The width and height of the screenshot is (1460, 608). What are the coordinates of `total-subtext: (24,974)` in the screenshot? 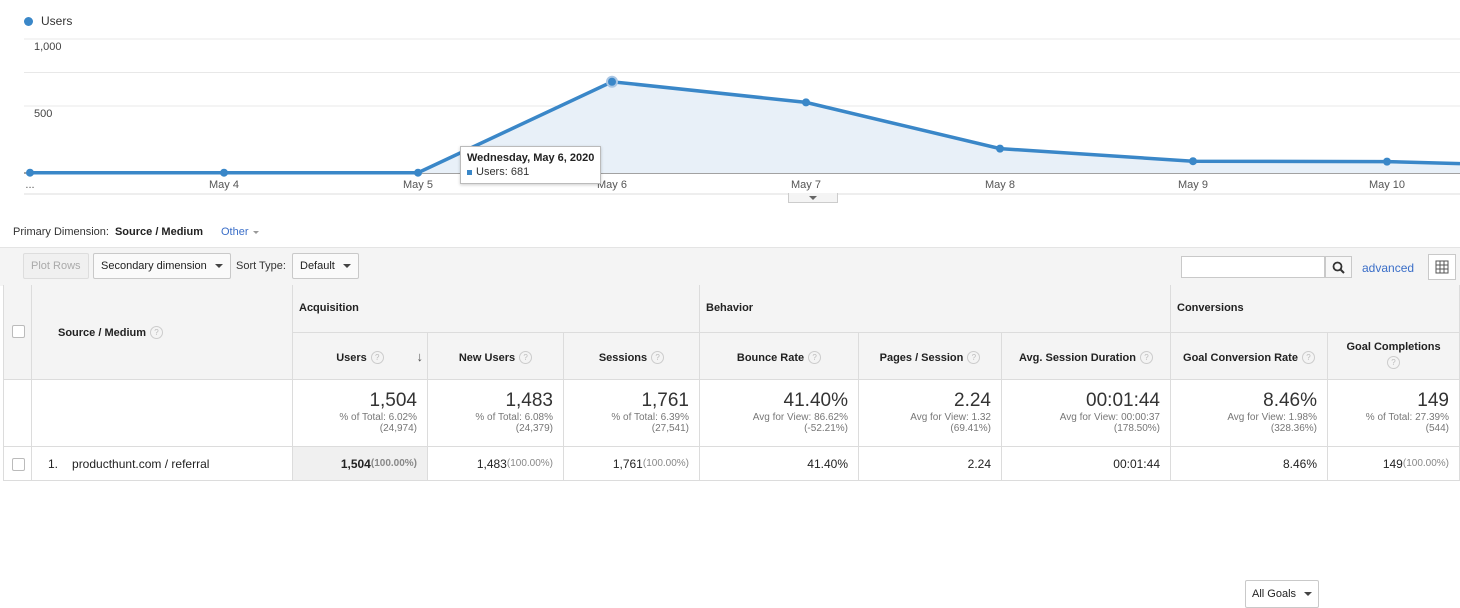 It's located at (398, 428).